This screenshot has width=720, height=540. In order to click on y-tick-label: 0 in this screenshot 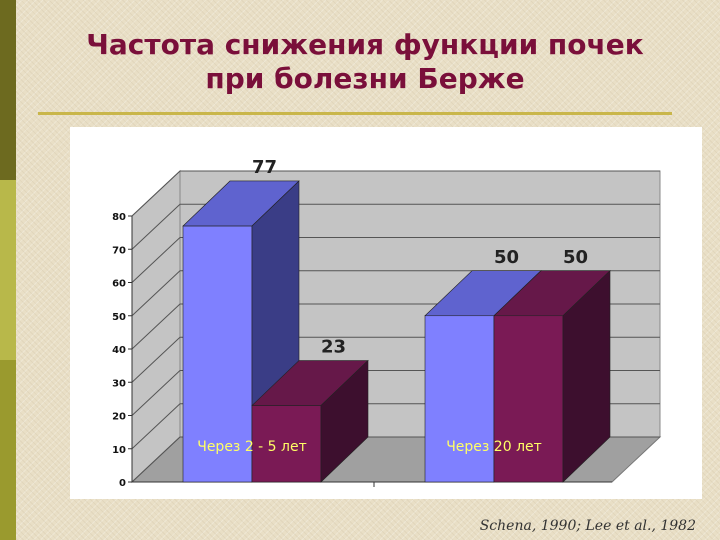, I will do `click(122, 483)`.